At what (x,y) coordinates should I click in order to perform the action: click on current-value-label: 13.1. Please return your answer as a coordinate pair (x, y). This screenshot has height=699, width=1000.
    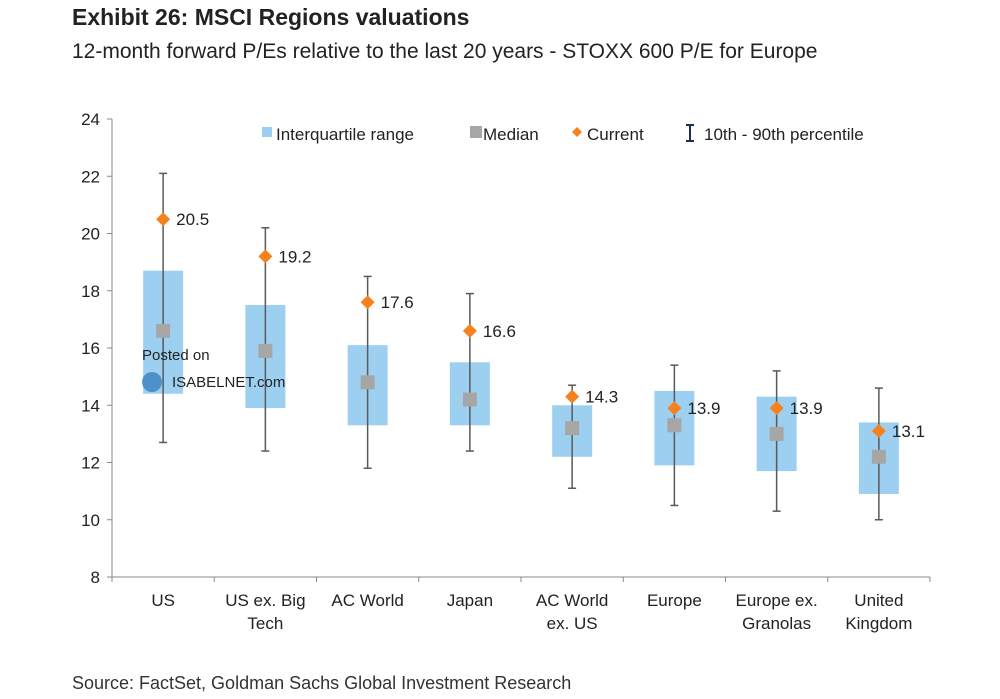
    Looking at the image, I should click on (908, 431).